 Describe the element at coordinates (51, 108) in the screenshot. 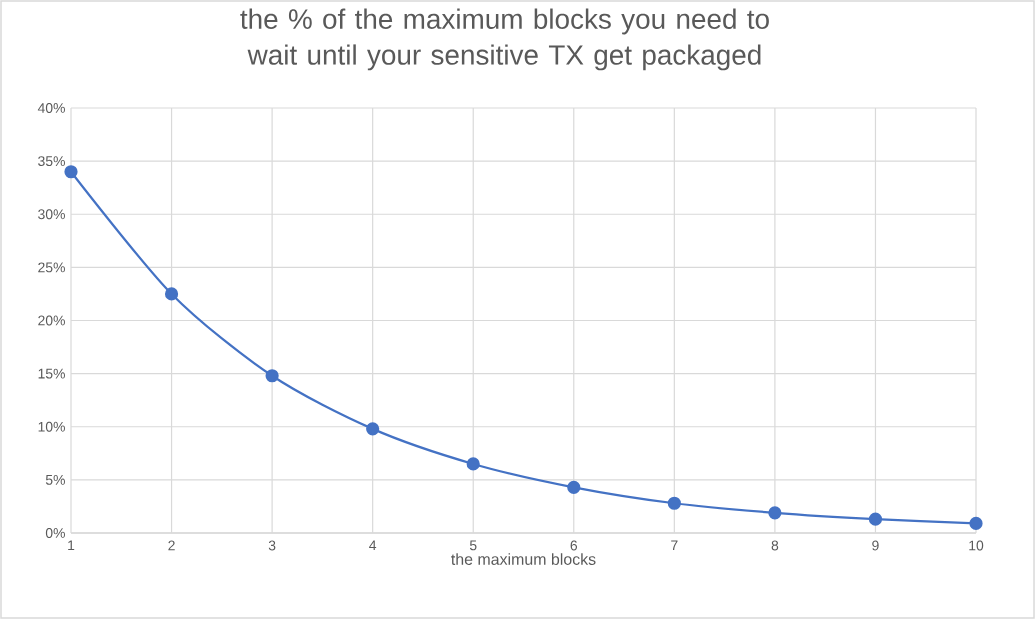

I see `y-tick-label: 40%` at that location.